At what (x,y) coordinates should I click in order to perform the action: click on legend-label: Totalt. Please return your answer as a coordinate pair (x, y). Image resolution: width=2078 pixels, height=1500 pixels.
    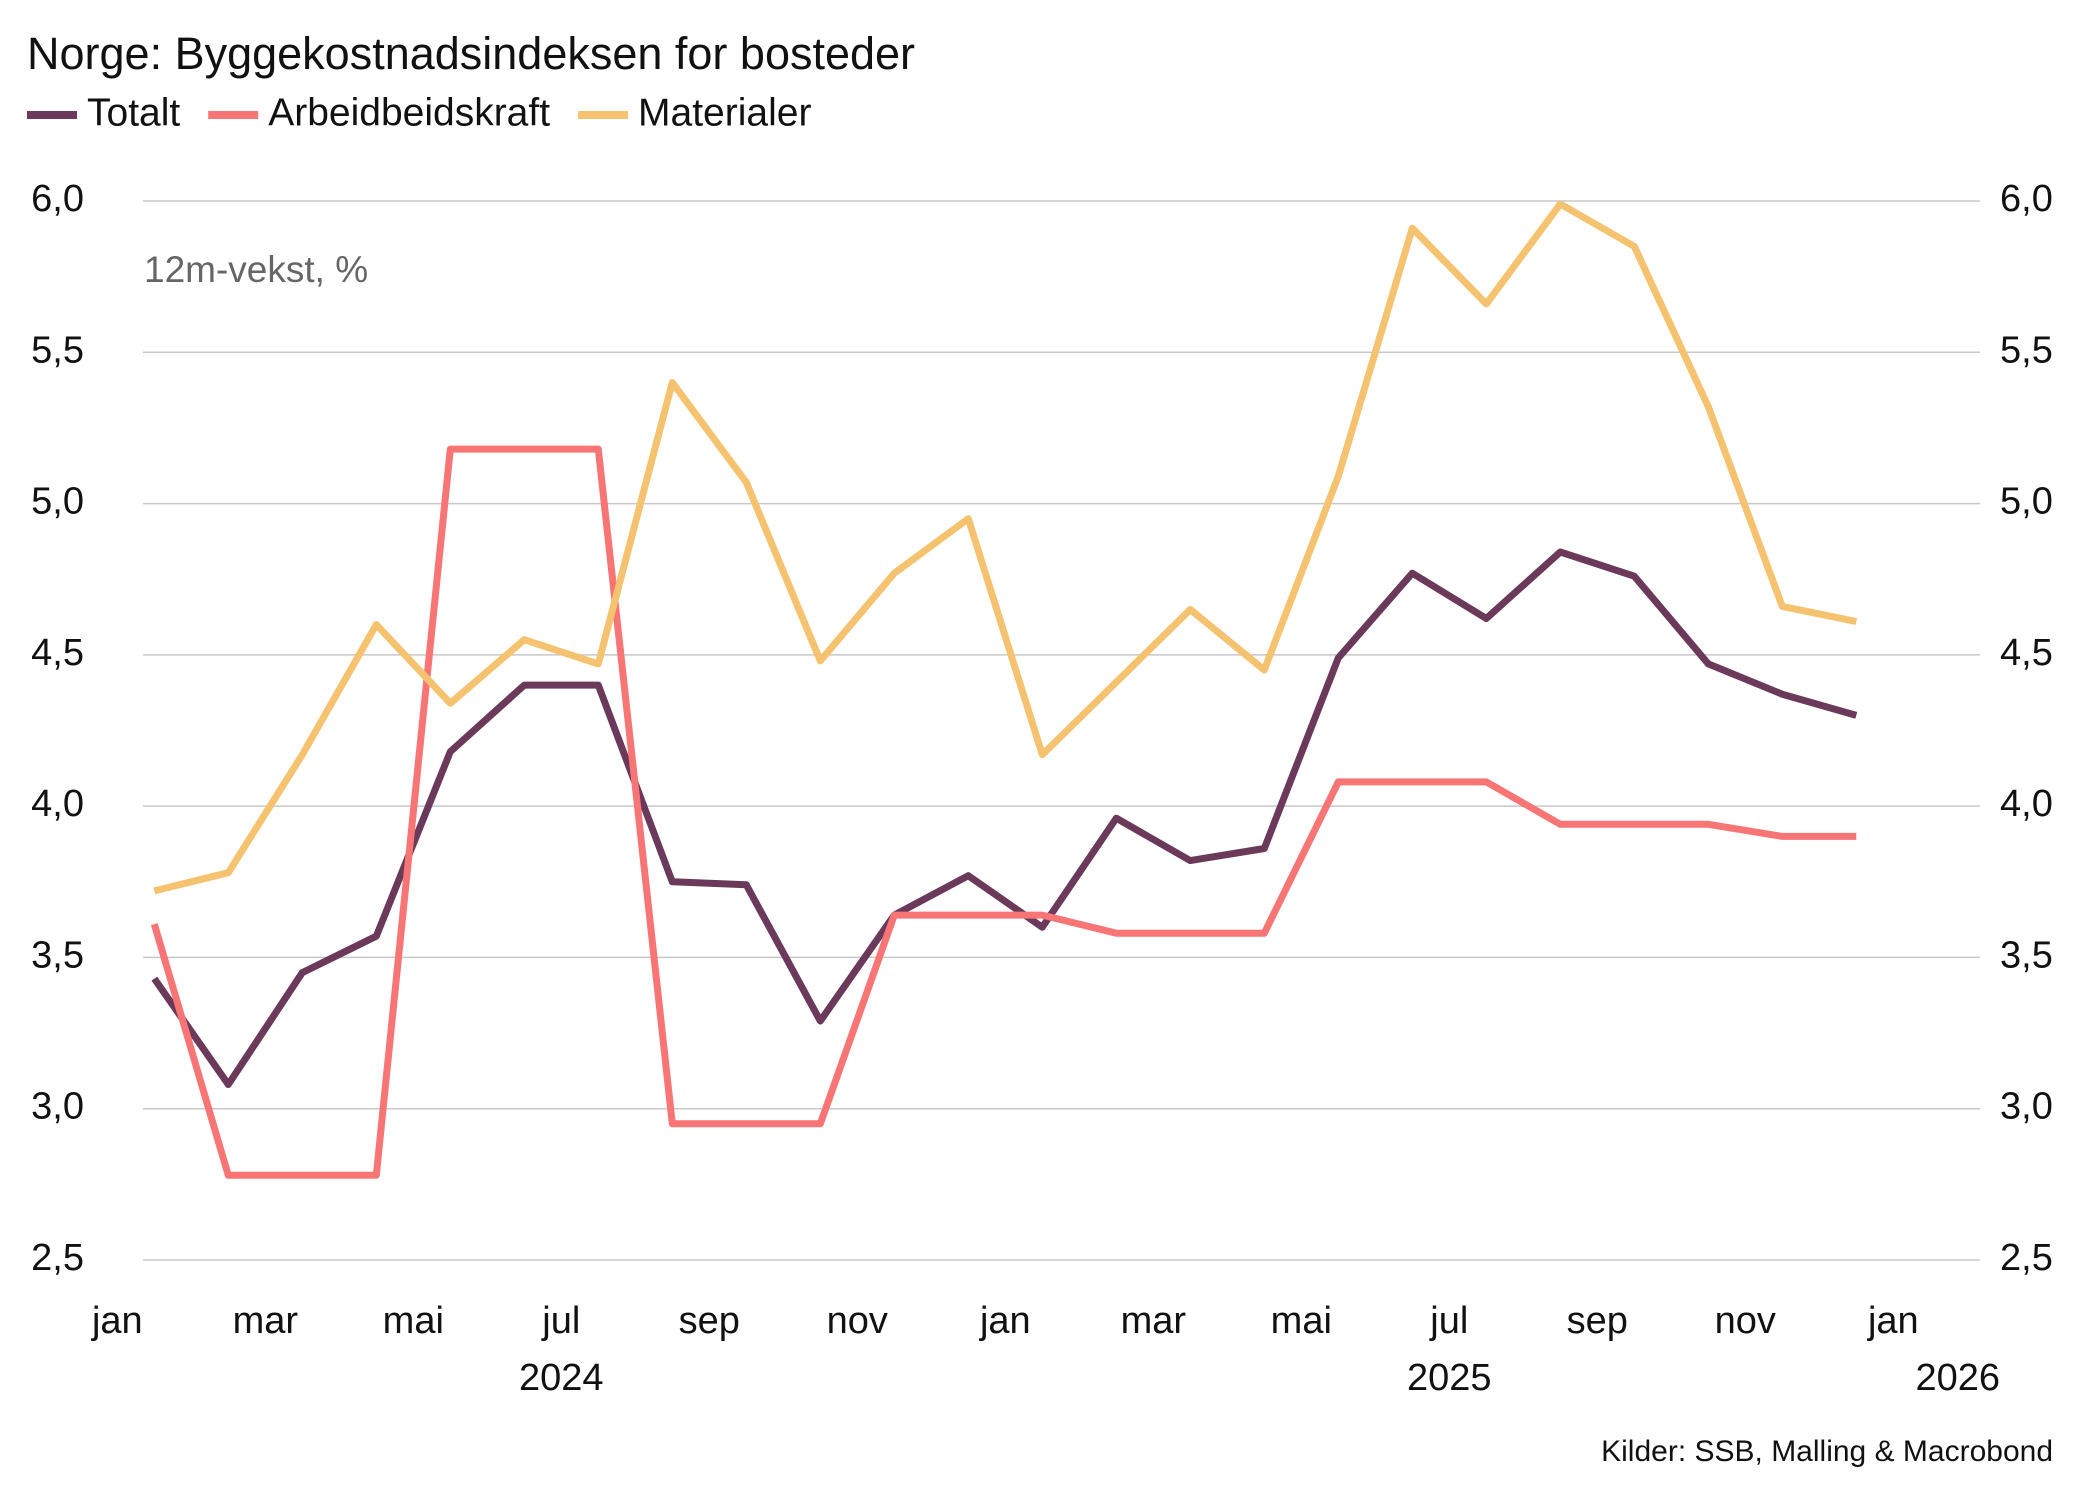
    Looking at the image, I should click on (133, 112).